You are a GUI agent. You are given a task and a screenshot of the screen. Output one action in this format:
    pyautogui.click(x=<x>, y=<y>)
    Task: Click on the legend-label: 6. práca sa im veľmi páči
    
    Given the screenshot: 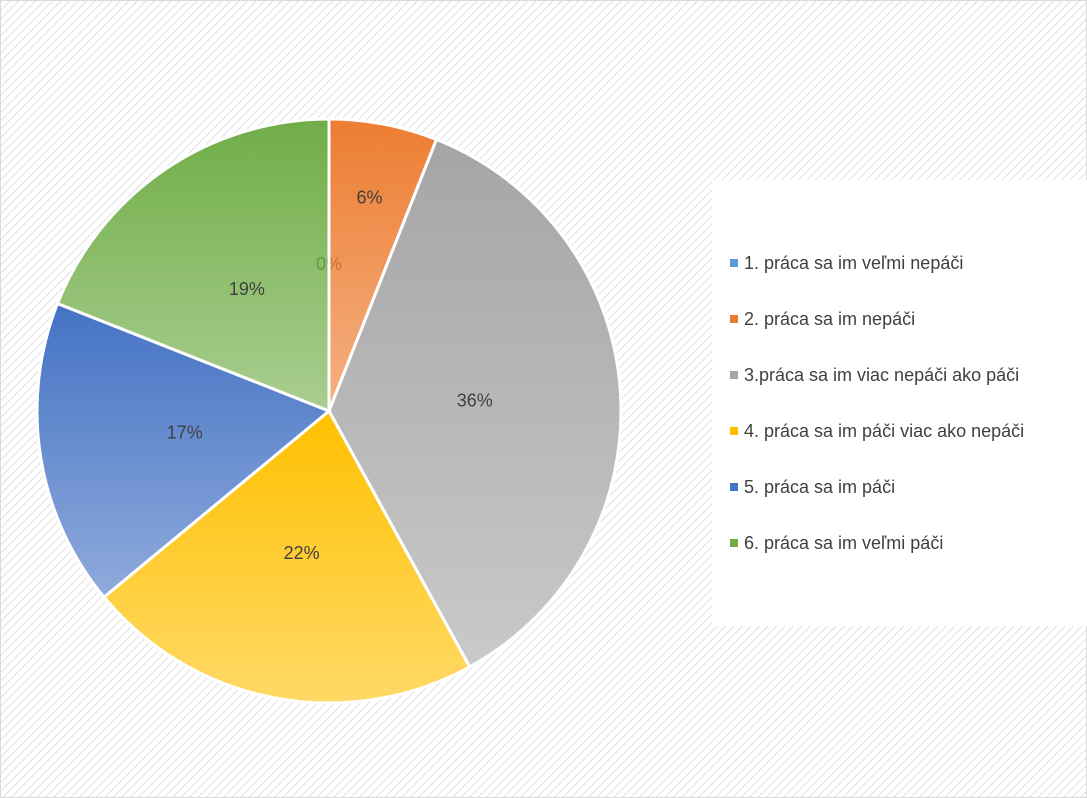 What is the action you would take?
    pyautogui.click(x=844, y=543)
    